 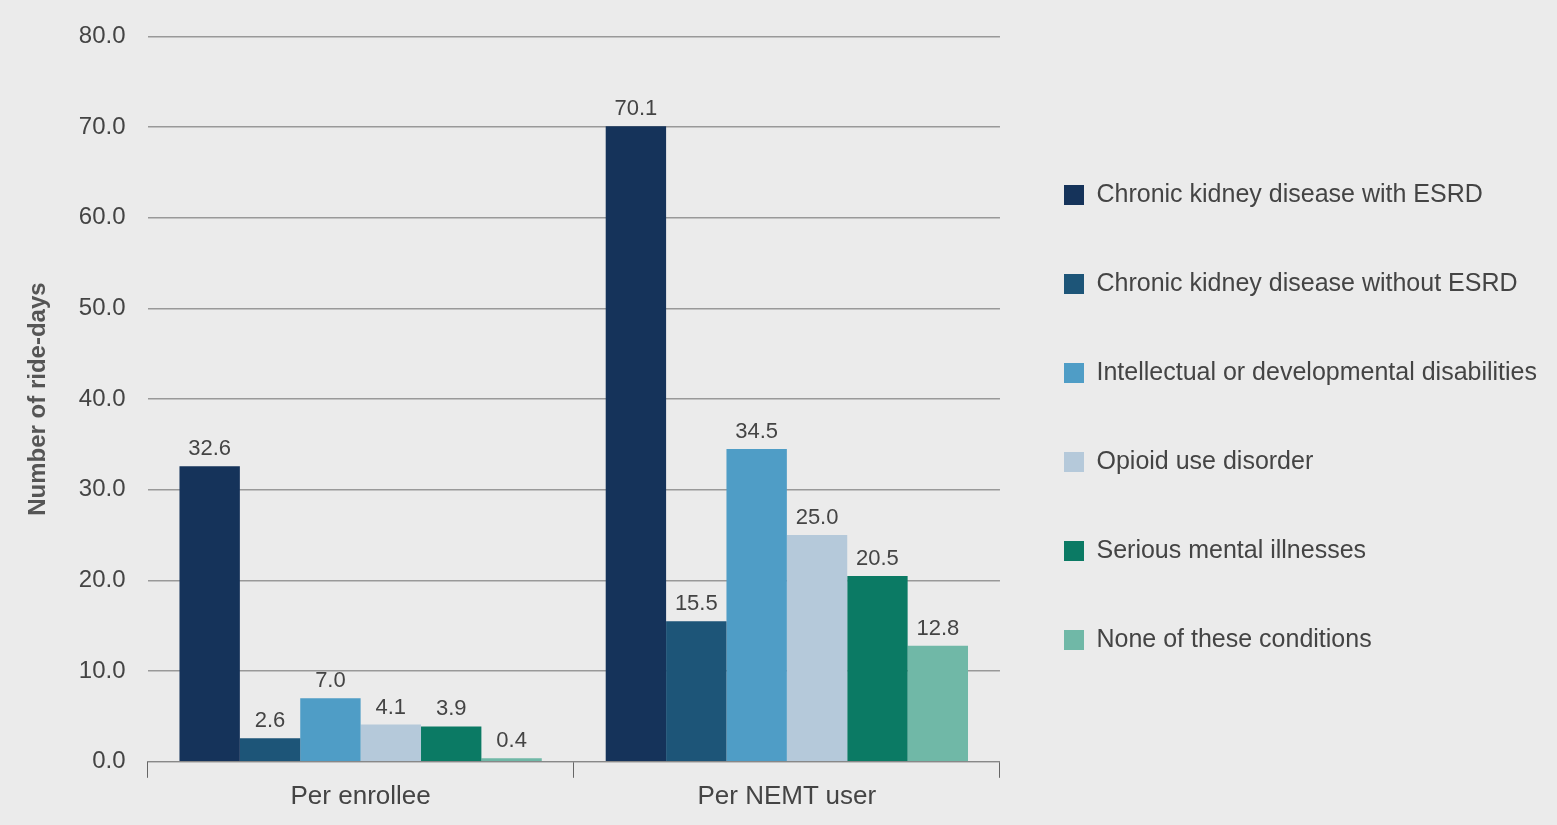 What do you see at coordinates (270, 720) in the screenshot?
I see `data-label: 2.6` at bounding box center [270, 720].